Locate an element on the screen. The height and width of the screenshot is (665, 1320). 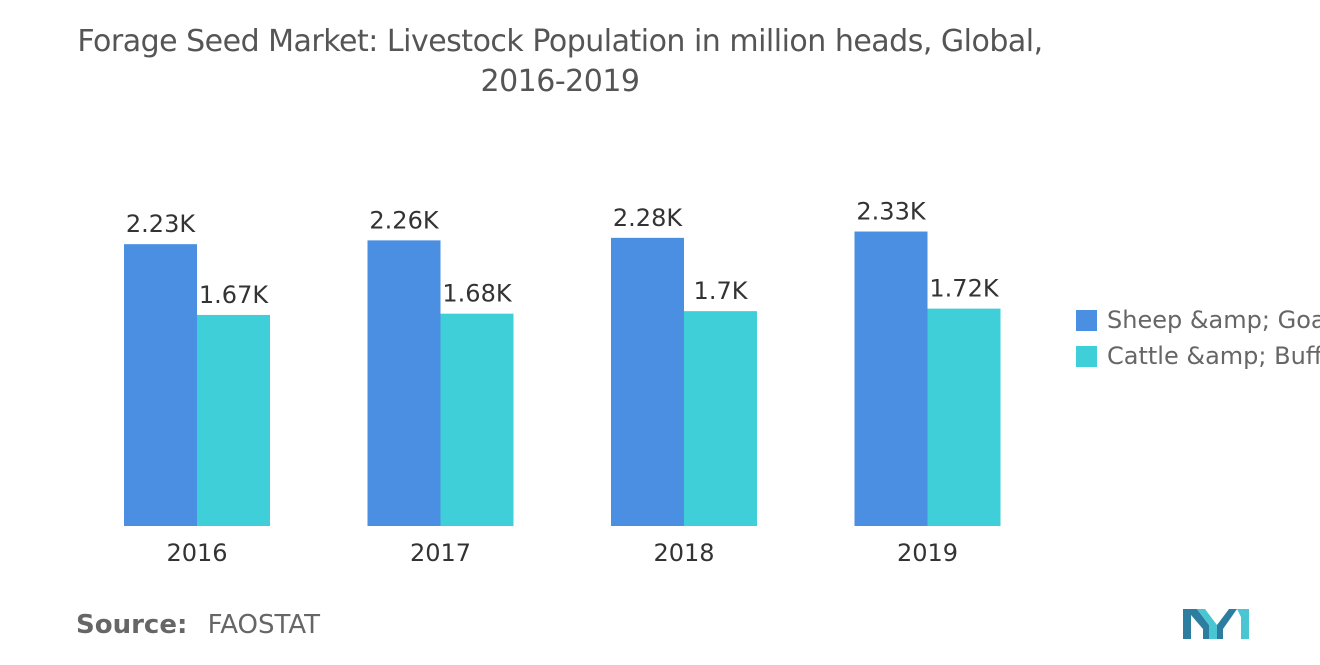
data-label-2016-series-1: 2.23K is located at coordinates (161, 224).